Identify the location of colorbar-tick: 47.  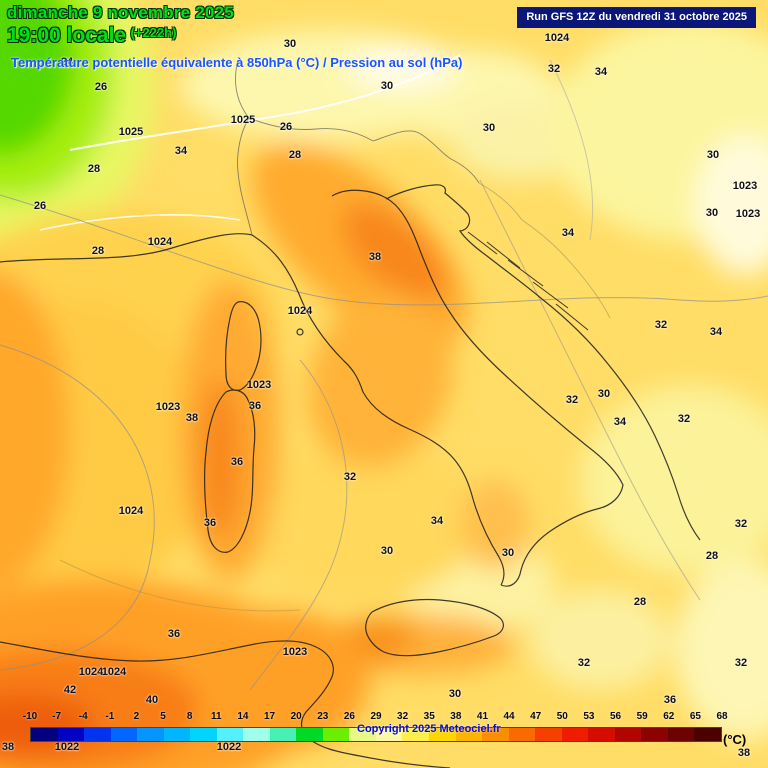
(536, 716).